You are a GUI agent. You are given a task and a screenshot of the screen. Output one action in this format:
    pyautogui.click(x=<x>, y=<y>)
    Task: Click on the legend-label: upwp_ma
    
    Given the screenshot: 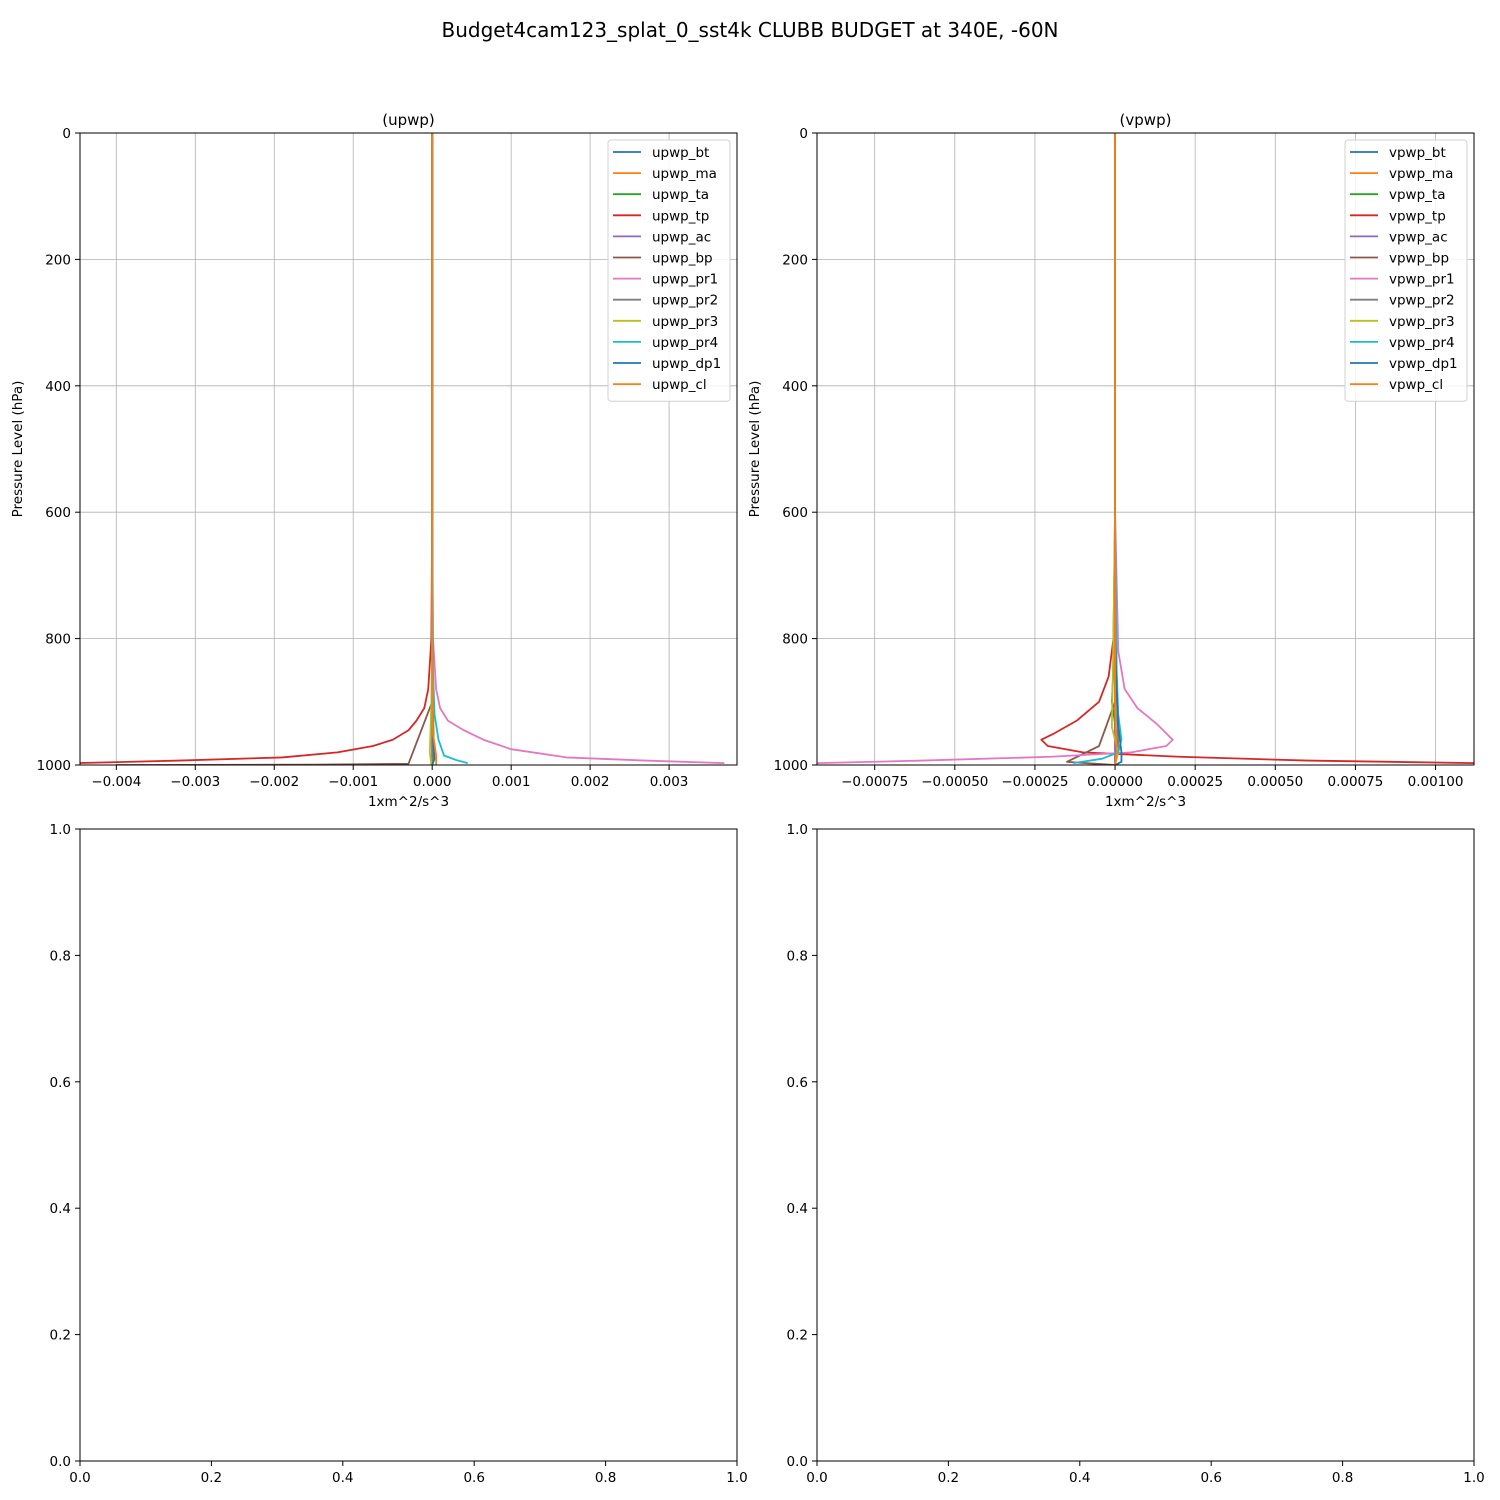 What is the action you would take?
    pyautogui.click(x=684, y=174)
    